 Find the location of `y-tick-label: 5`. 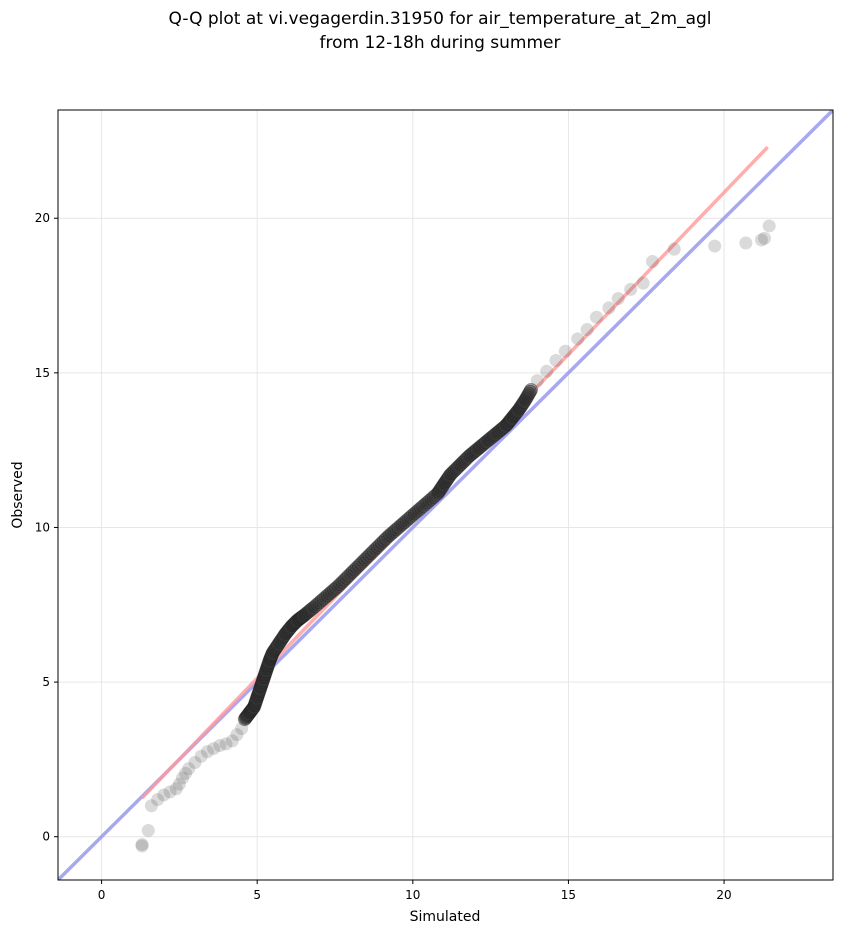

y-tick-label: 5 is located at coordinates (46, 682).